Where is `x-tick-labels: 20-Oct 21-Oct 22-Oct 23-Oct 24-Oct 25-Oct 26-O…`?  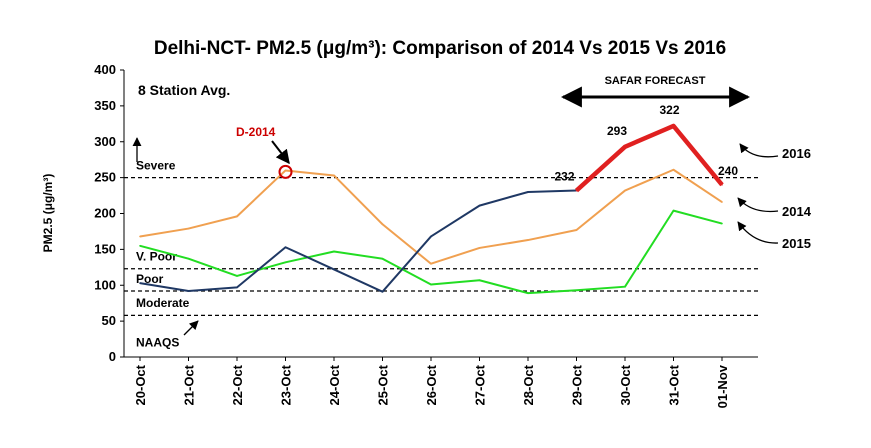
x-tick-labels: 20-Oct 21-Oct 22-Oct 23-Oct 24-Oct 25-Oct 26-O… is located at coordinates (431, 382).